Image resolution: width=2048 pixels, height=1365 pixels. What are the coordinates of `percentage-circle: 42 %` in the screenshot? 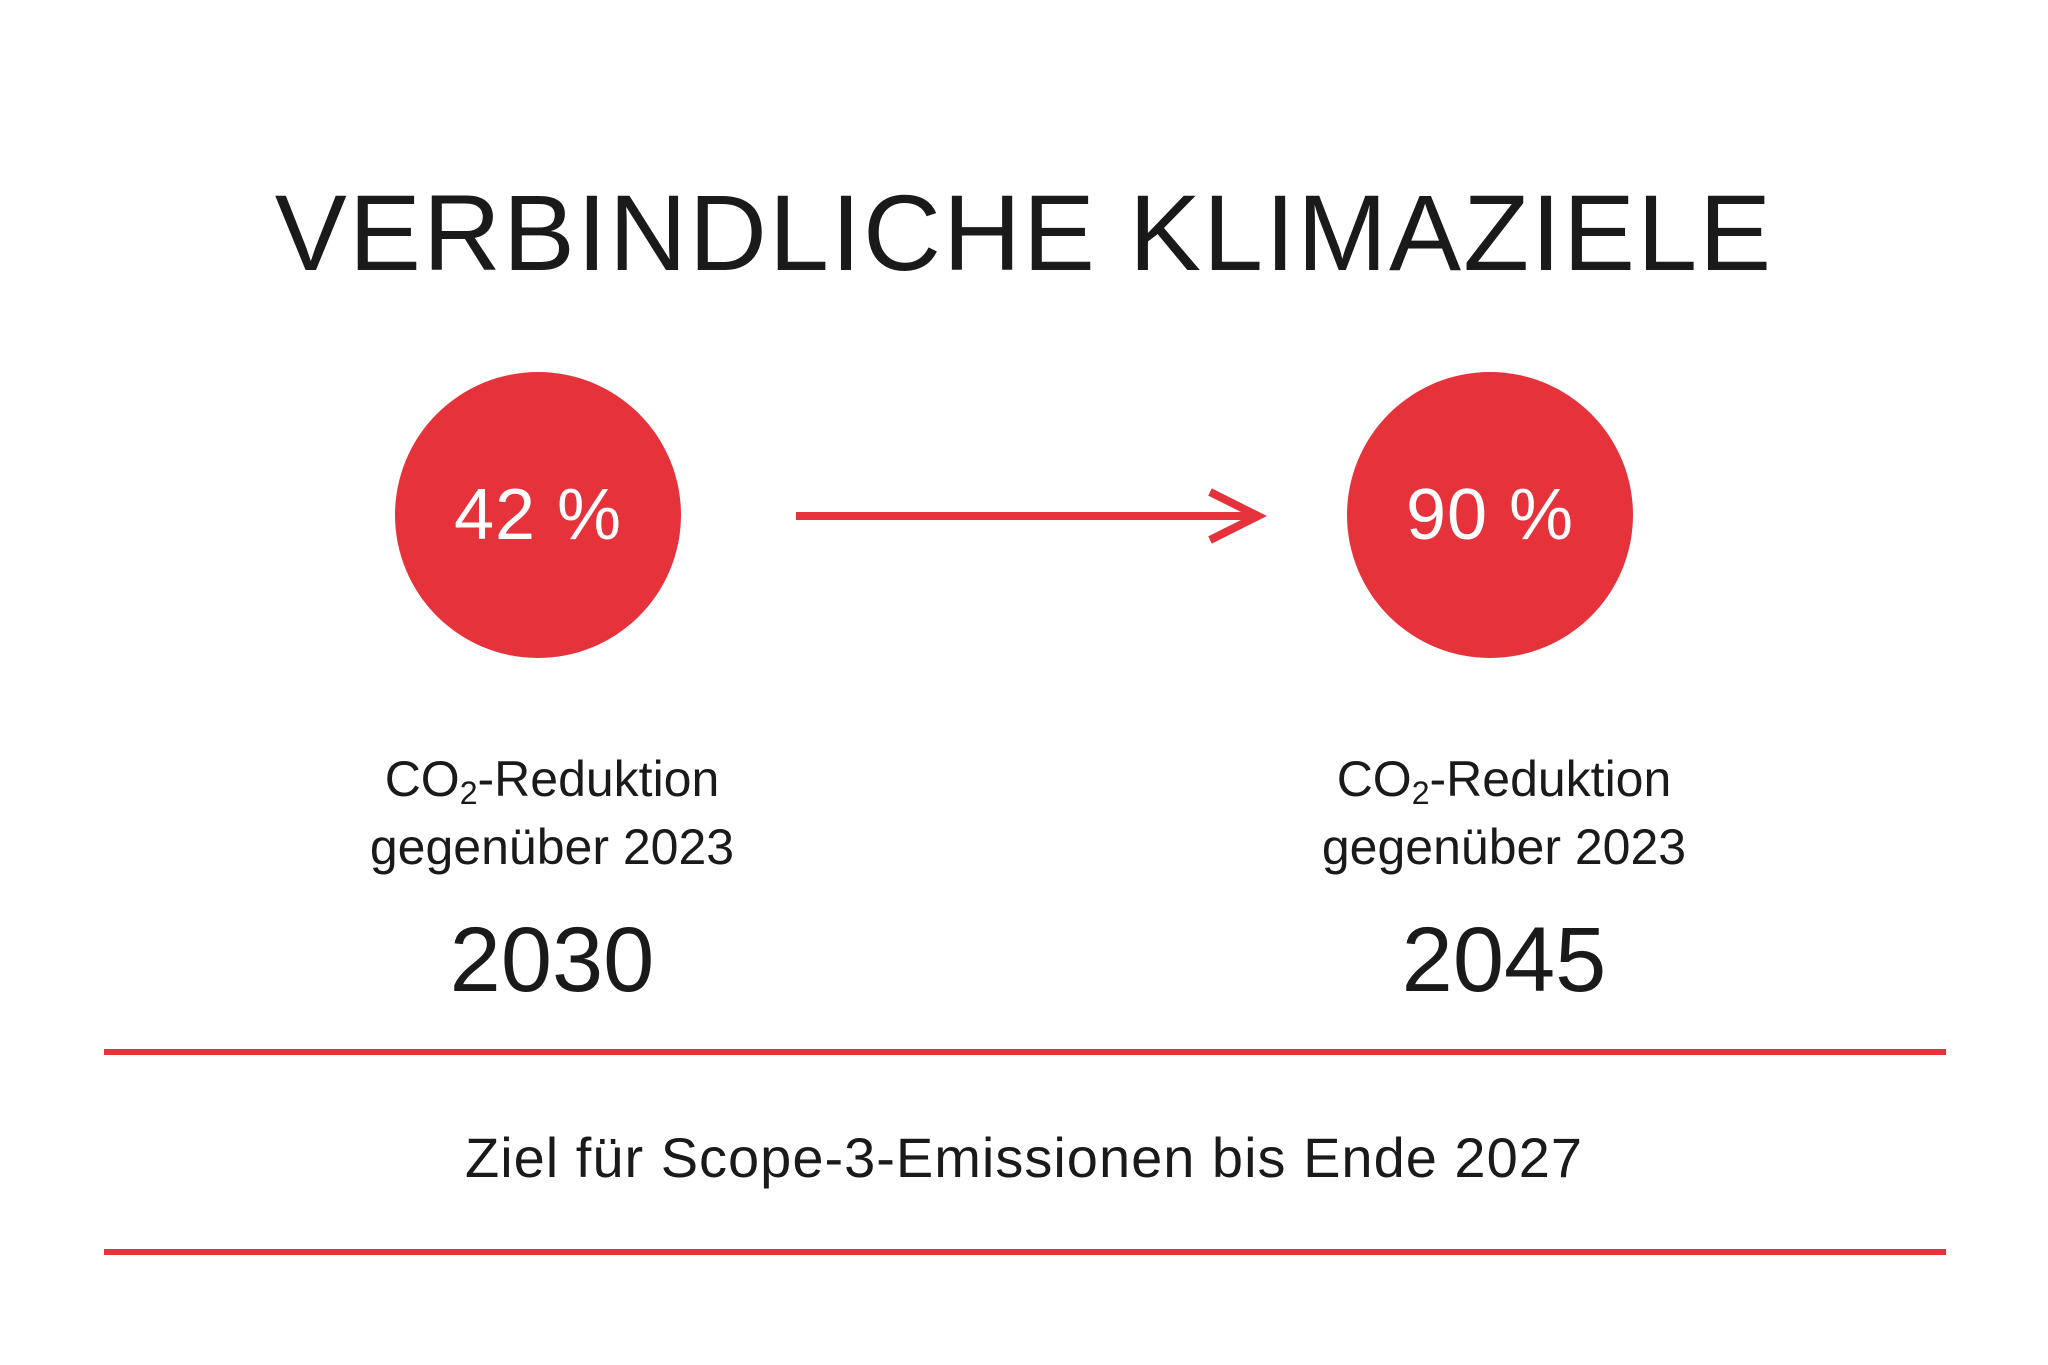 It's located at (538, 515).